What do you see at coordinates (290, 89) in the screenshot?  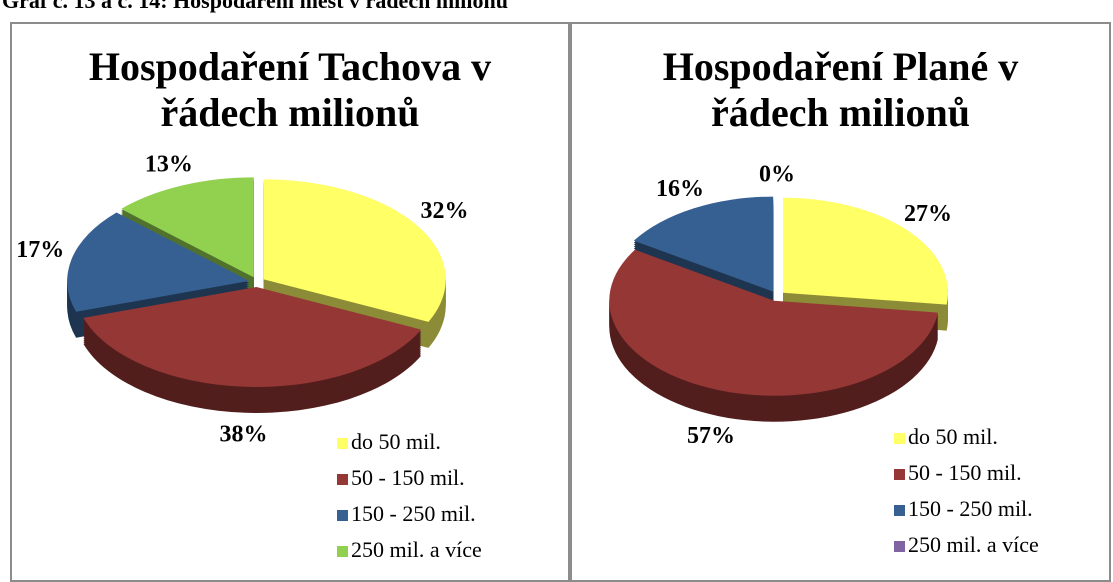 I see `chart-title: Hospodaření Tachova v řádech milionů` at bounding box center [290, 89].